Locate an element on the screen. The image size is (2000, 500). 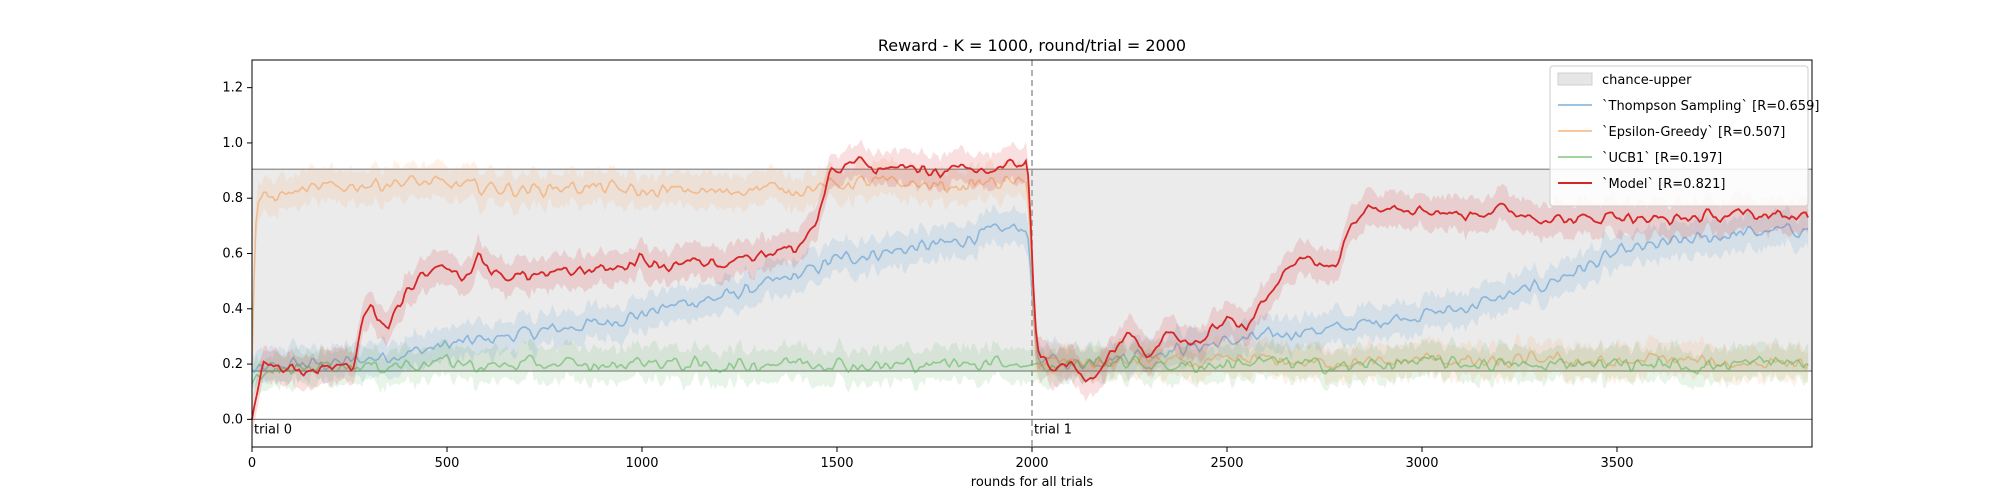
series-2-confidence-band is located at coordinates (1030, 367).